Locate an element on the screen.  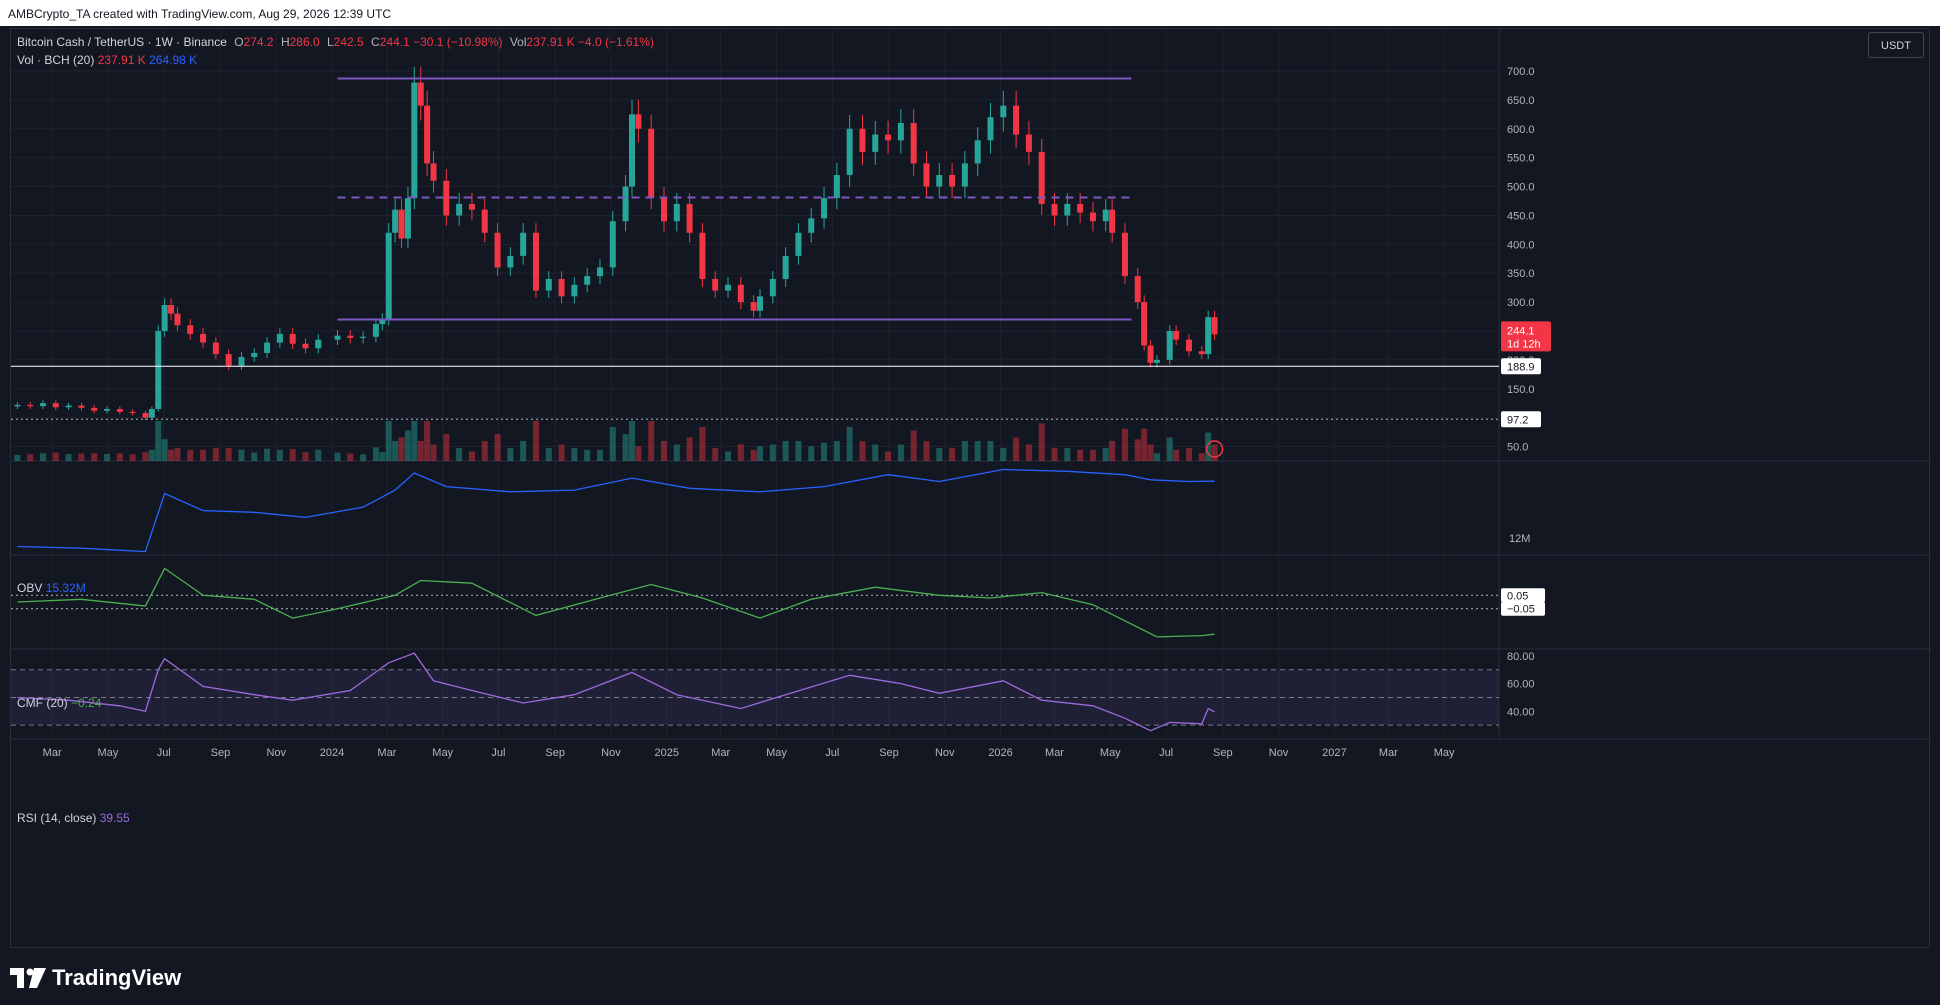
cmf-level-label: −0.05 is located at coordinates (1521, 610).